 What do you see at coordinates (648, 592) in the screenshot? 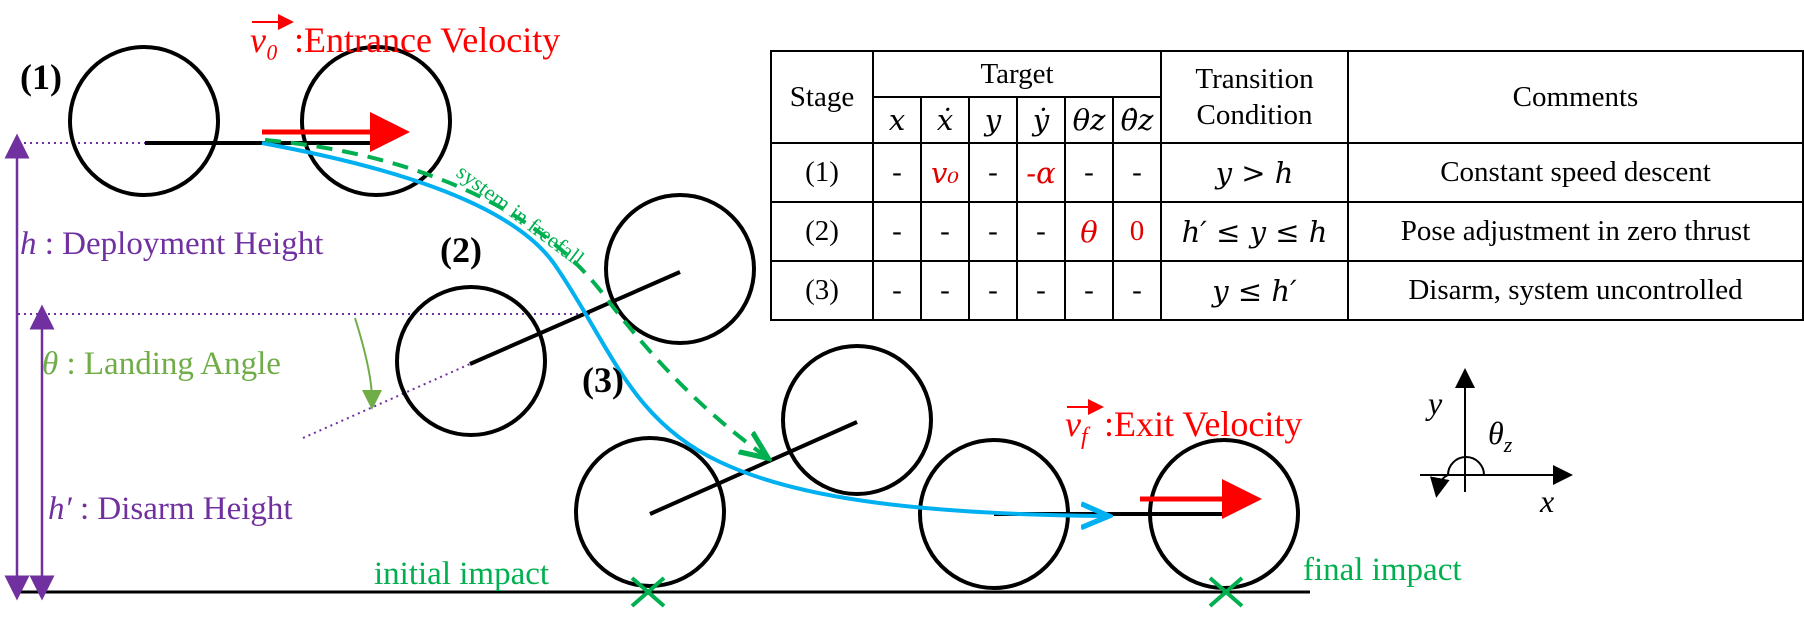
I see `initial-impact-marker` at bounding box center [648, 592].